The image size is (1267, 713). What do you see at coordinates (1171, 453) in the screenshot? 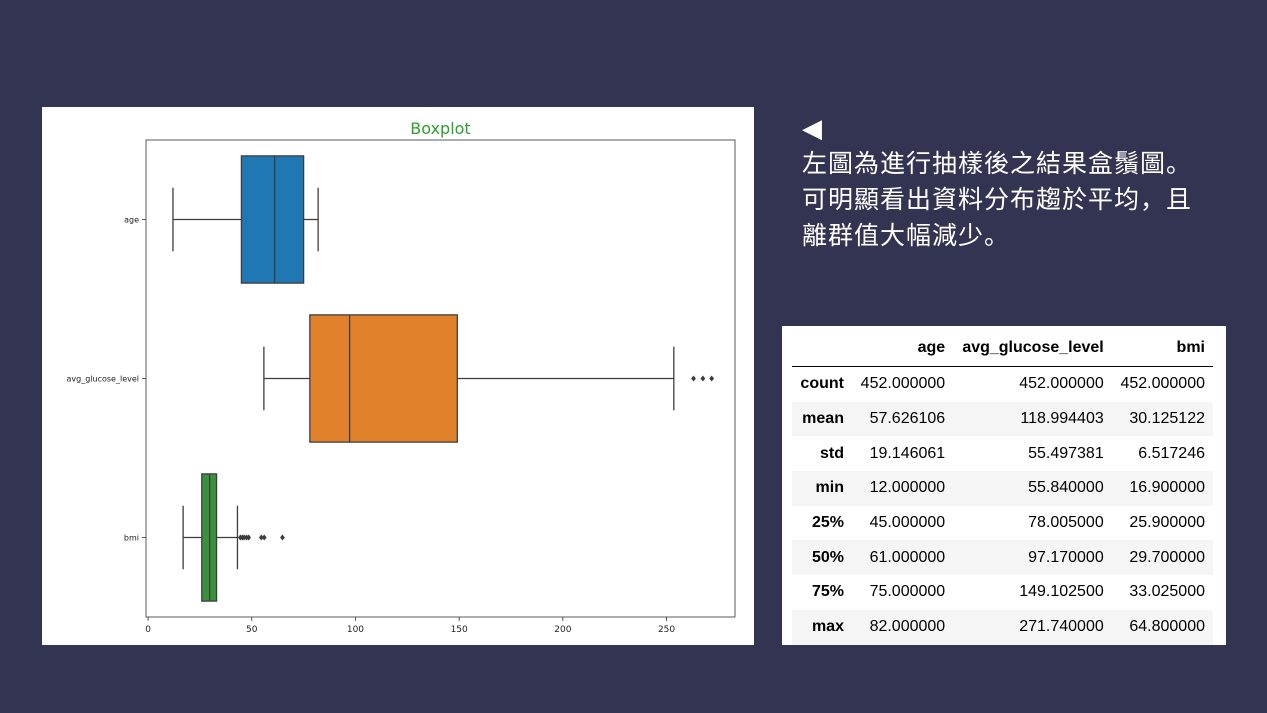
I see `table-cell: 6.517246` at bounding box center [1171, 453].